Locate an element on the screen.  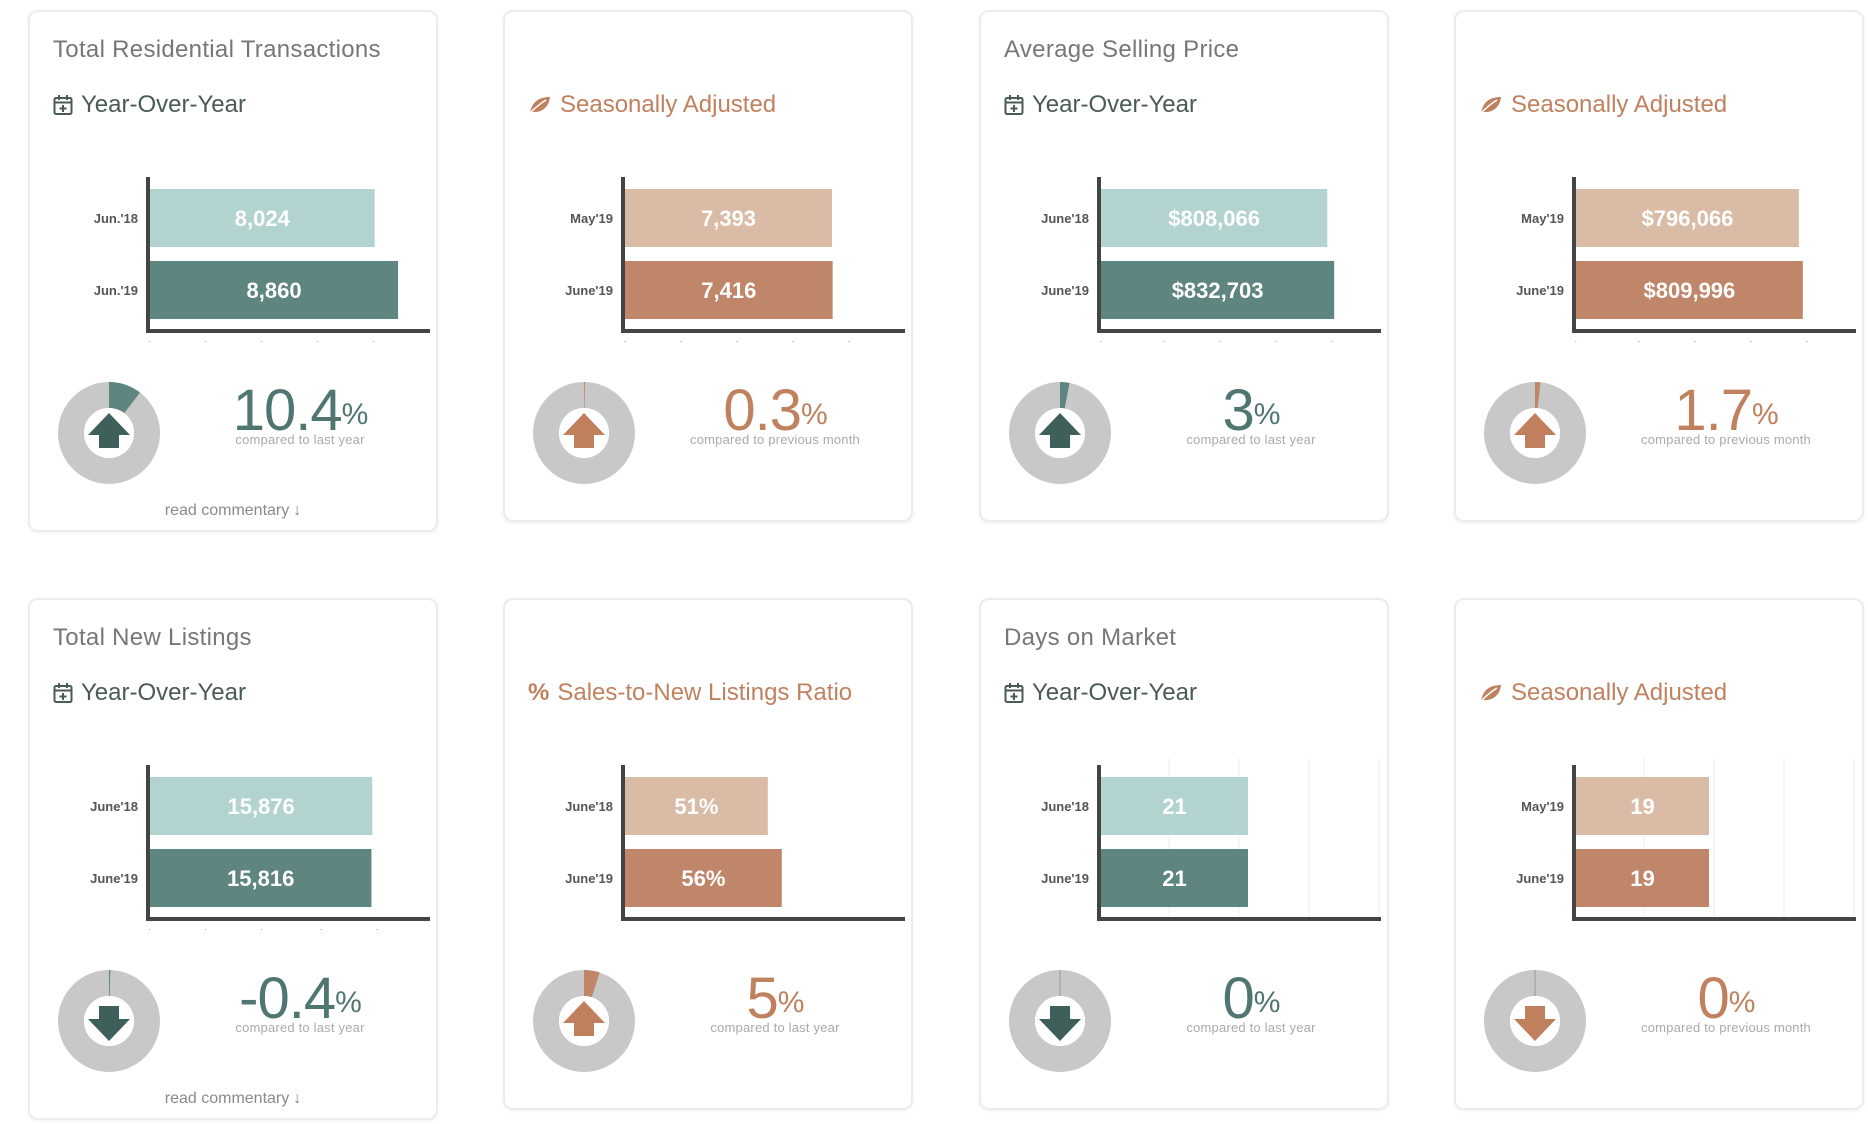
change-summary: 1.7% compared to previous month is located at coordinates (1726, 415).